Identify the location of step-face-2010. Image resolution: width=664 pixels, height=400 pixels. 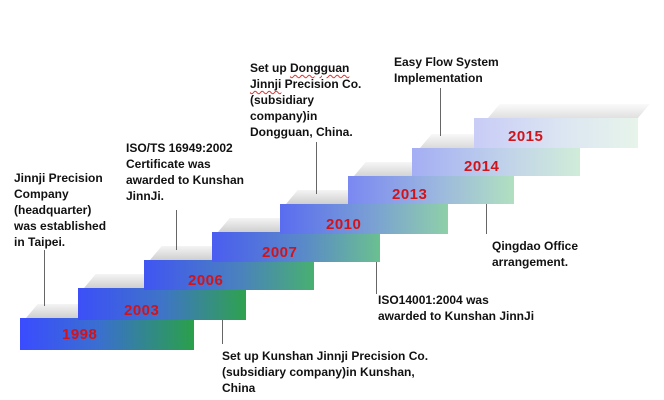
(364, 219).